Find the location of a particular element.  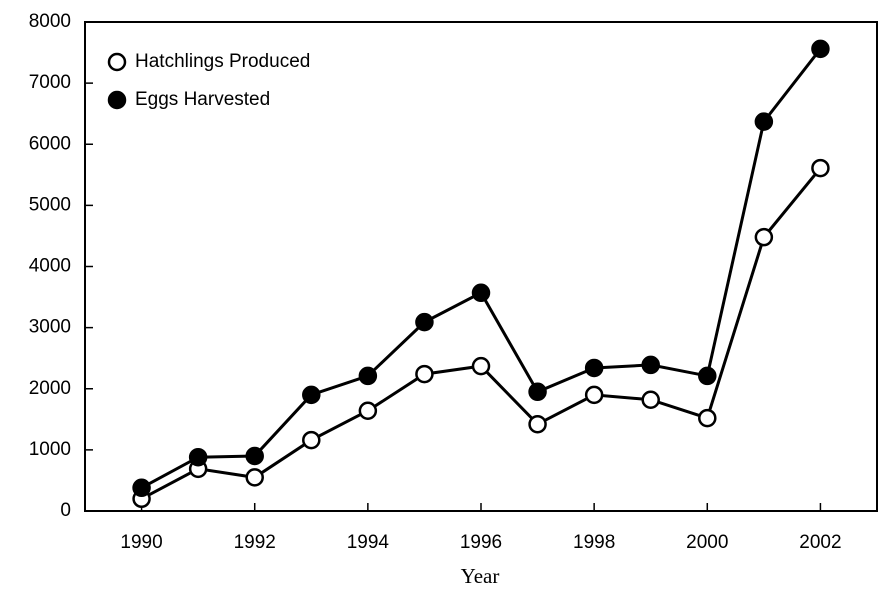

x-tick-label: 1994 is located at coordinates (368, 542).